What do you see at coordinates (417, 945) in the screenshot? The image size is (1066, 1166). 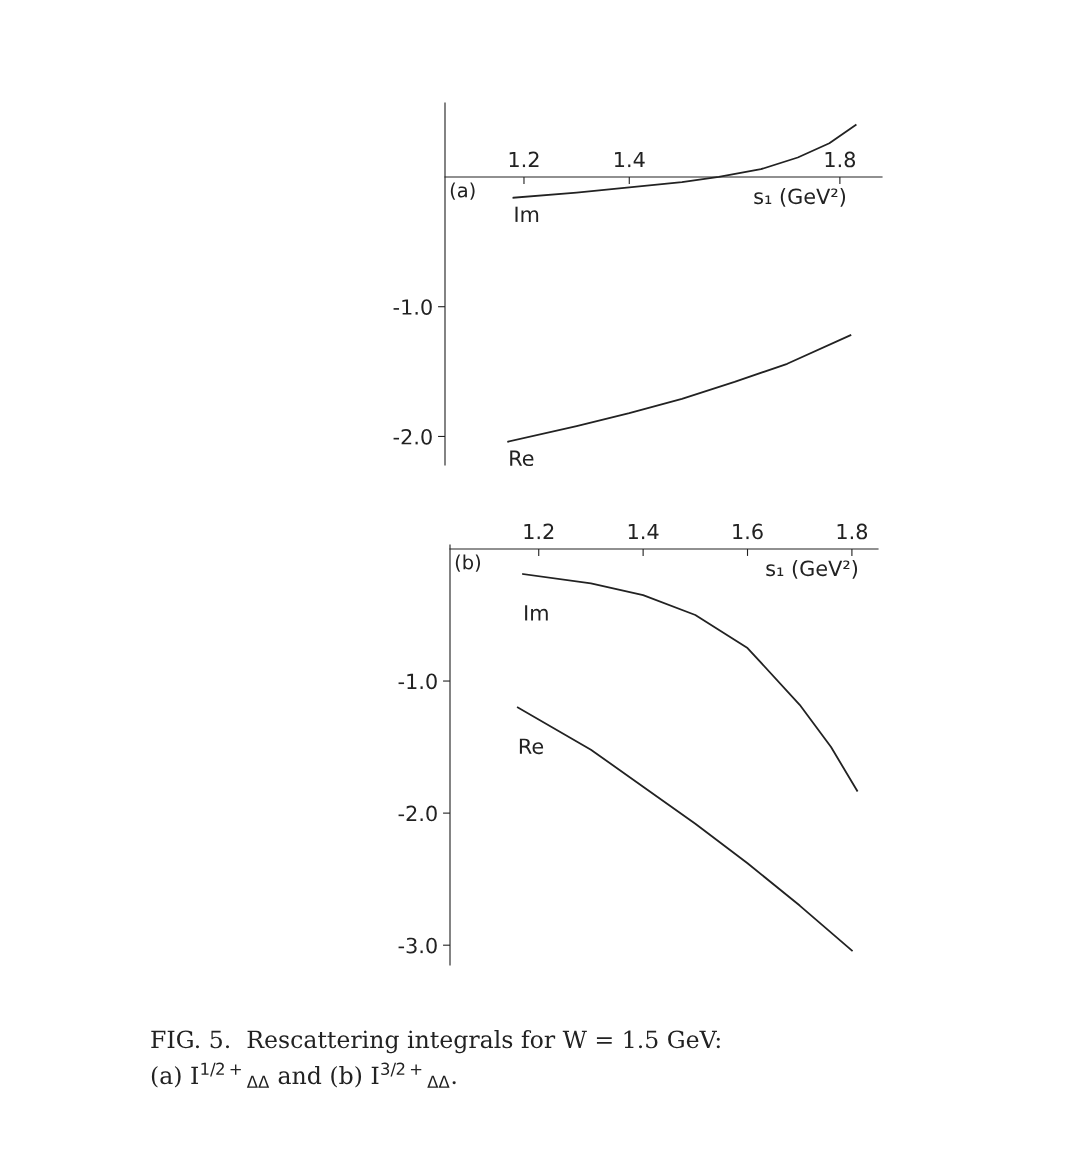 I see `y-tick-label: -3.0` at bounding box center [417, 945].